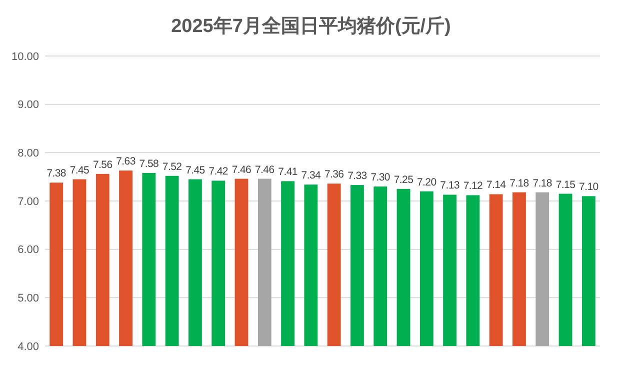 Image resolution: width=622 pixels, height=369 pixels. Describe the element at coordinates (380, 178) in the screenshot. I see `data-label: 7.30` at that location.